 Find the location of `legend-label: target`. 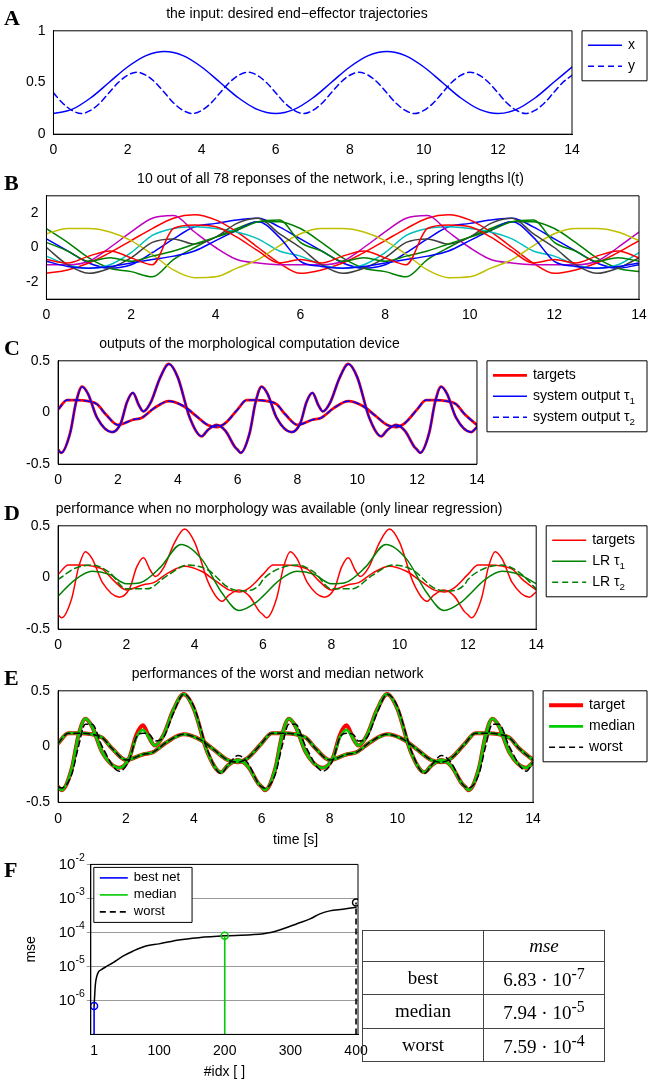

legend-label: target is located at coordinates (607, 704).